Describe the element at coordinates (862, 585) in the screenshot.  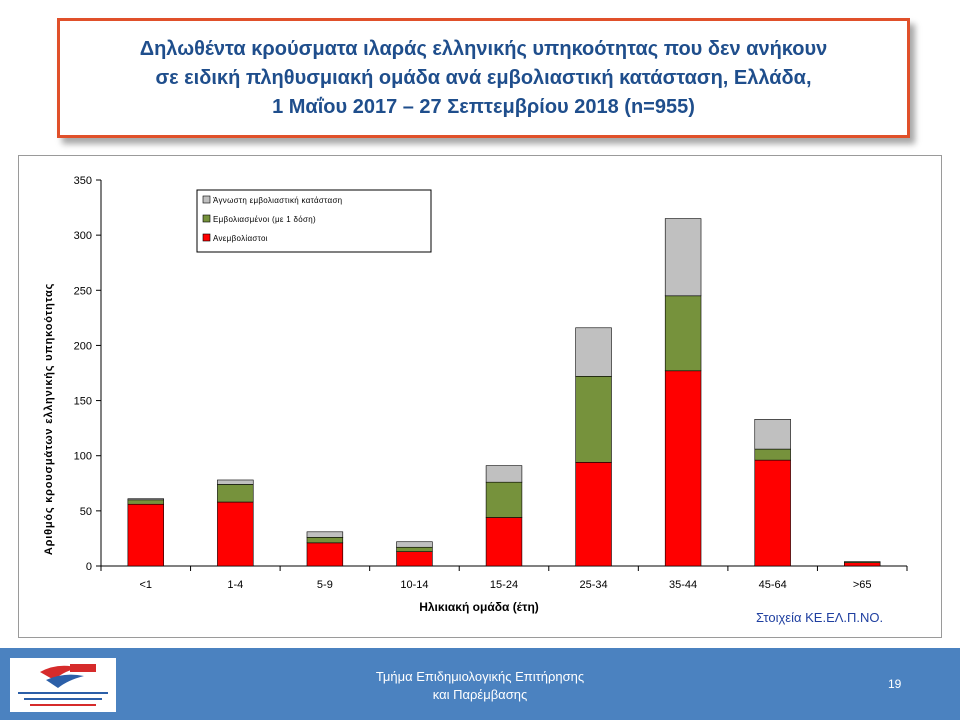
I see `x-tick-label: >65` at that location.